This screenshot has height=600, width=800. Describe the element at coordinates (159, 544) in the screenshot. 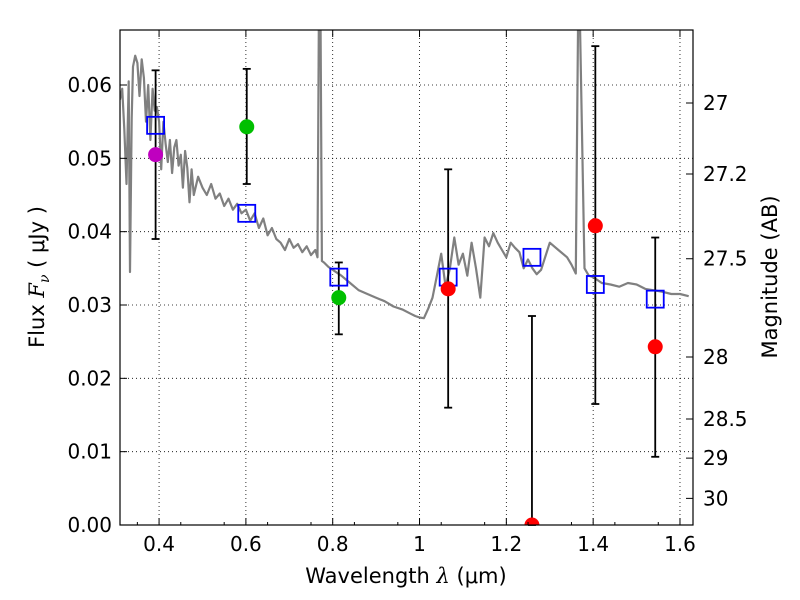

I see `x-tick-label: 0.4` at that location.